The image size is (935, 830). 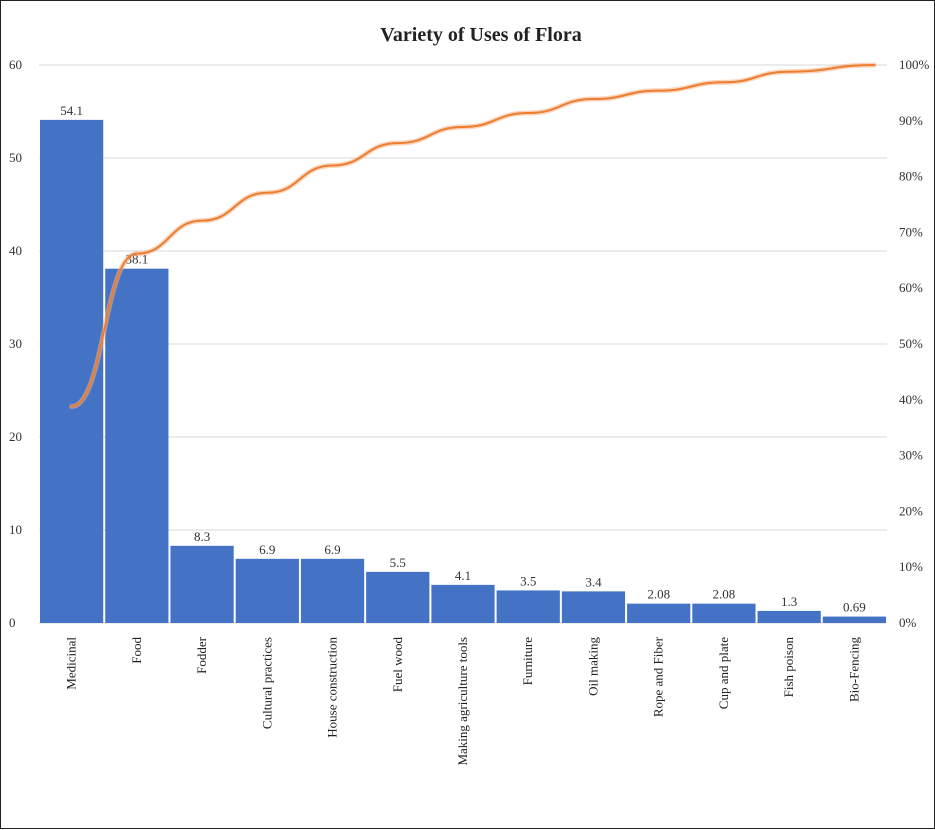 I want to click on y-tick-label: 0, so click(x=12, y=622).